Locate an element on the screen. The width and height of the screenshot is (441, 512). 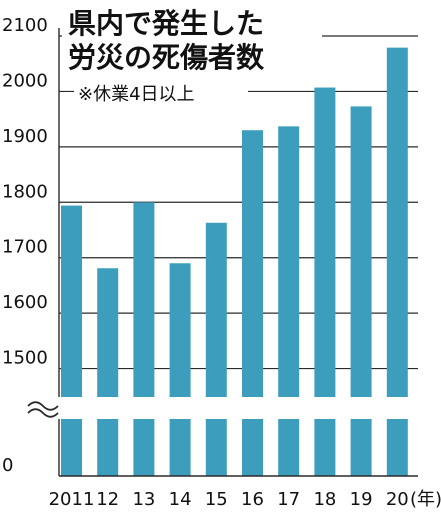
x-tick-label-16: 16 is located at coordinates (252, 499).